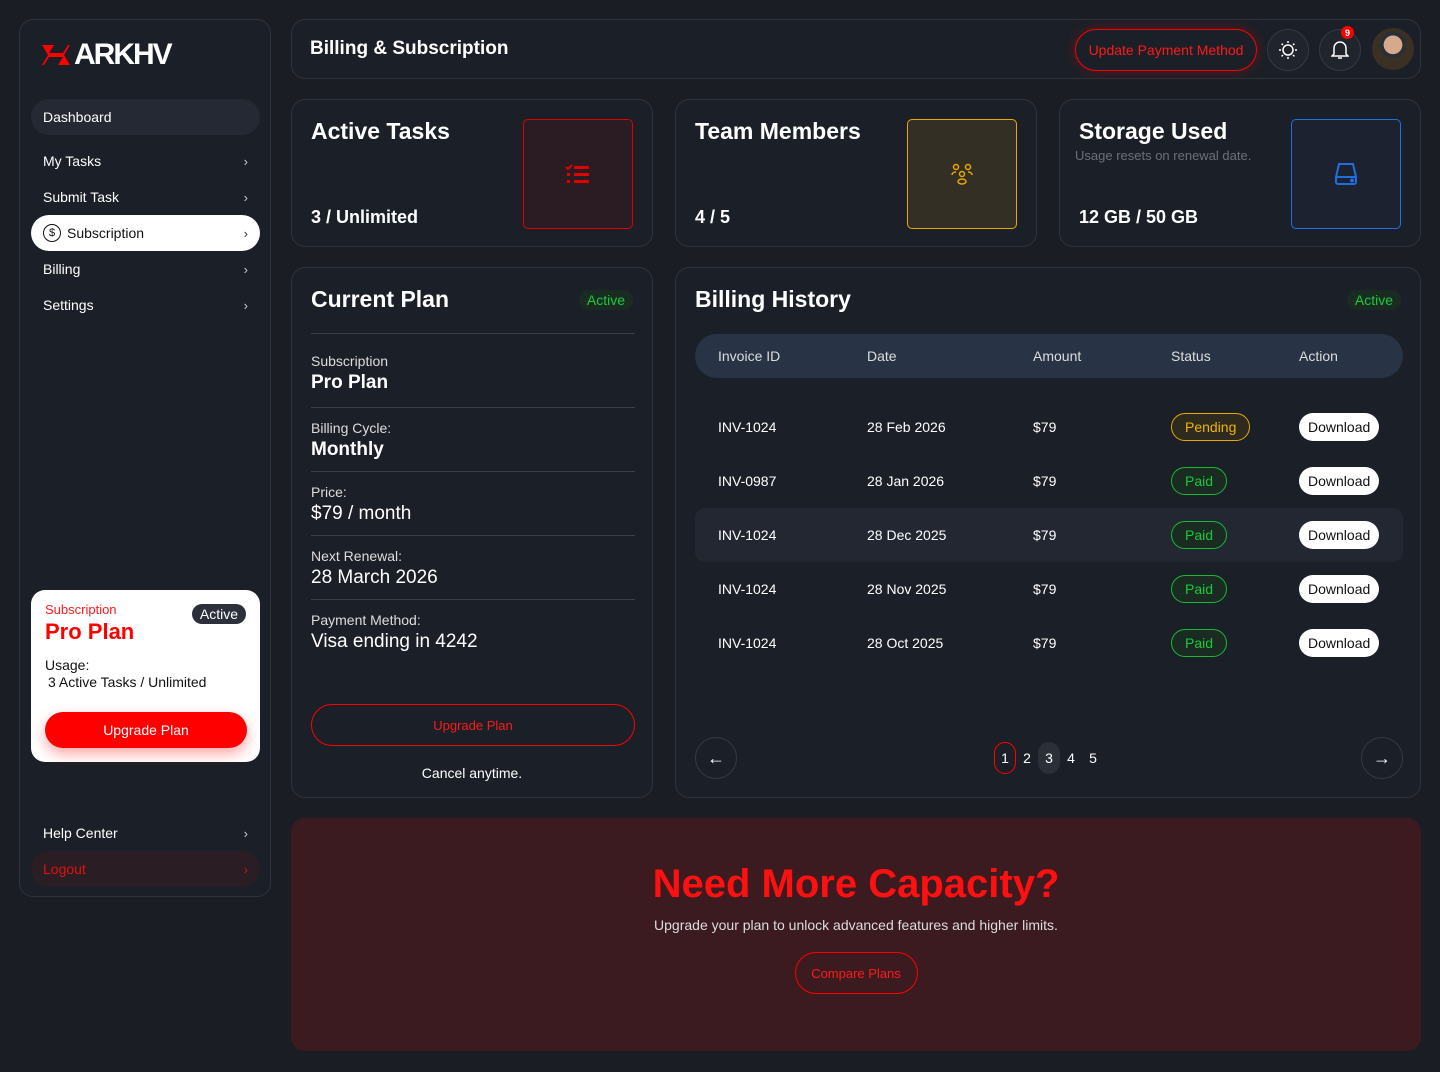  I want to click on theme-toggle-button, so click(1288, 50).